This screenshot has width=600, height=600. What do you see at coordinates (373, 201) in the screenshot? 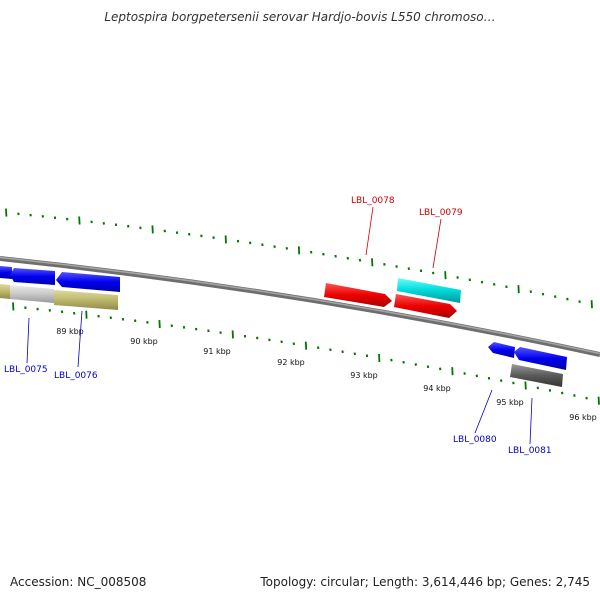
I see `gene-label-LBL_0078: LBL_0078` at bounding box center [373, 201].